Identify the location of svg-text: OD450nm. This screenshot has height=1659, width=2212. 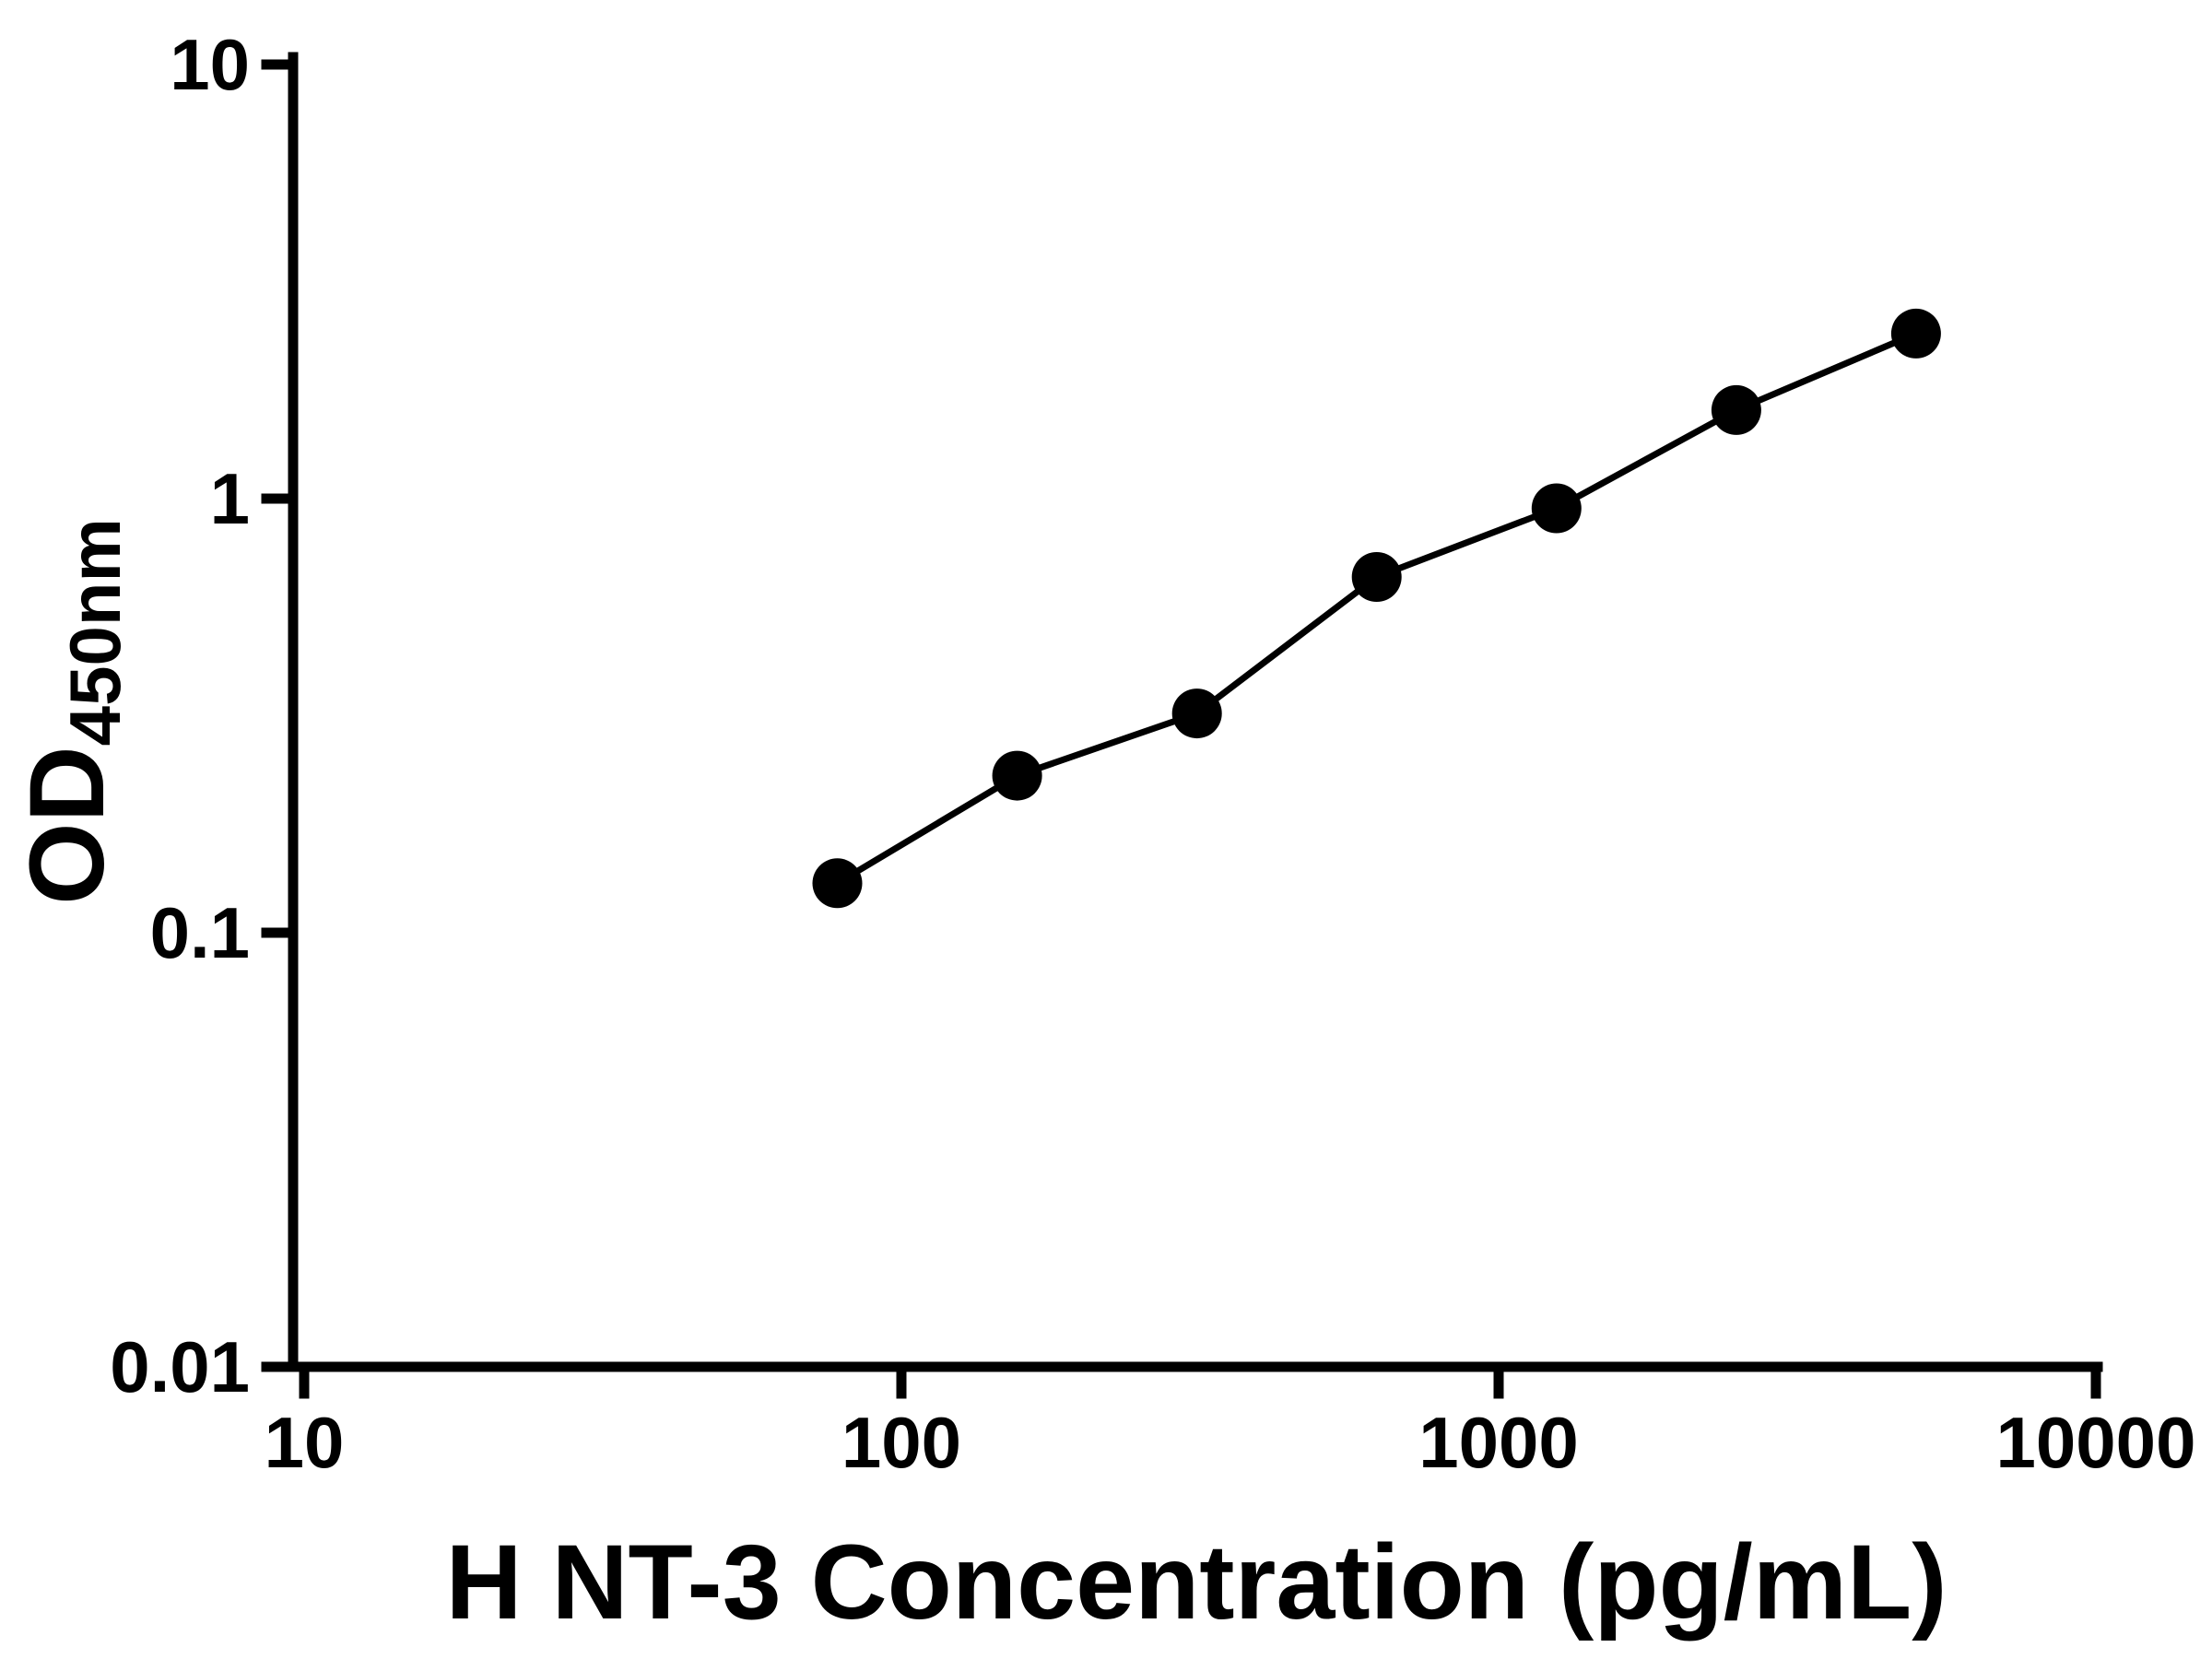
(71, 711).